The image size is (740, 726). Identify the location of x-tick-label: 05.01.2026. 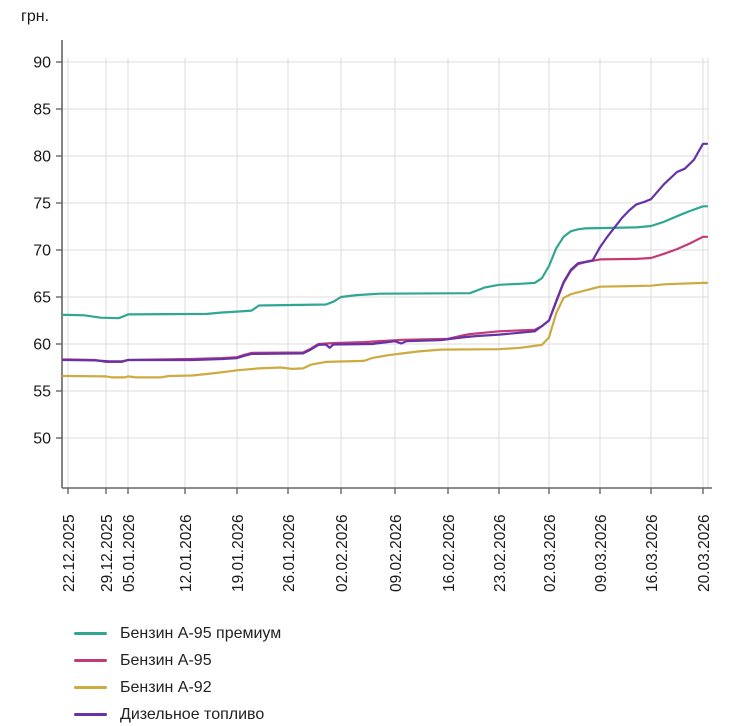
(129, 553).